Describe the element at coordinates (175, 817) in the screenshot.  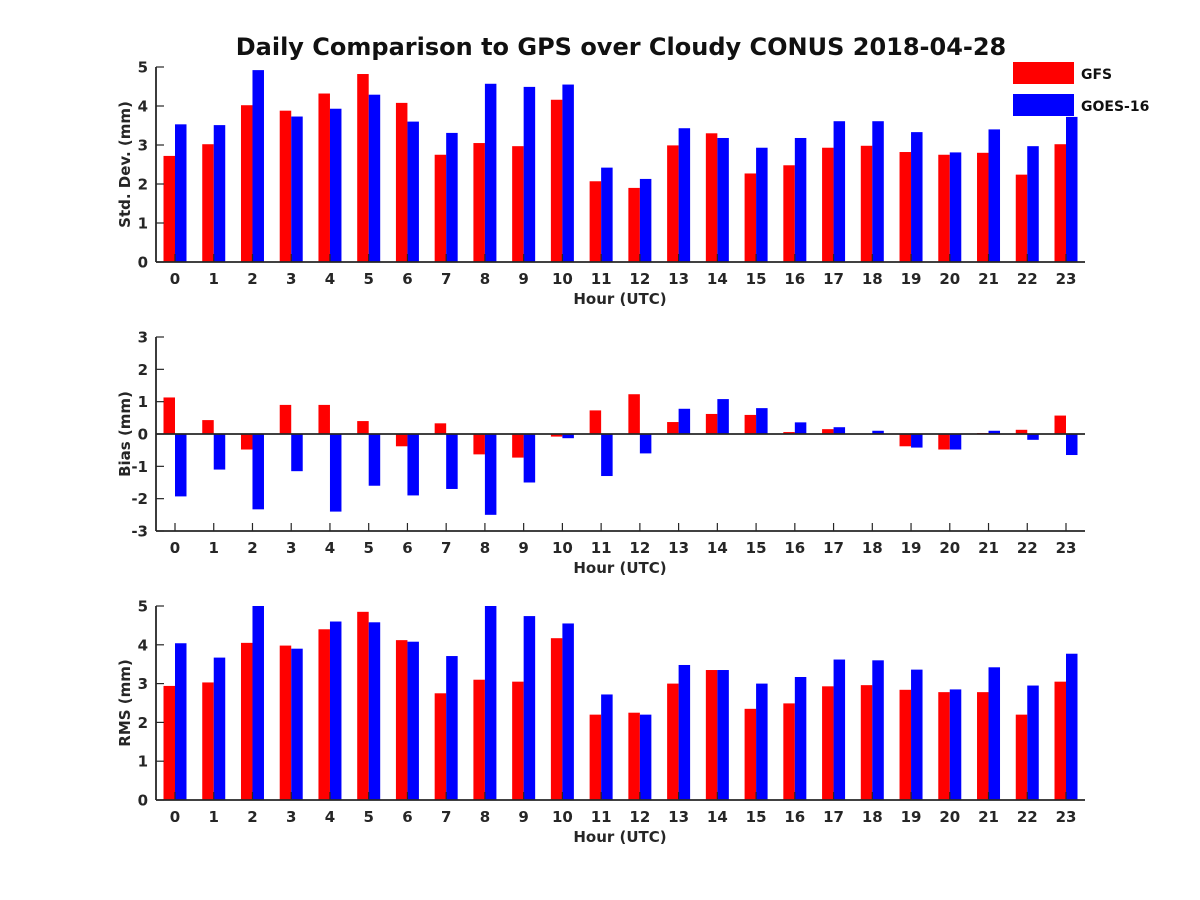
I see `rms-x-tick-label: 0` at that location.